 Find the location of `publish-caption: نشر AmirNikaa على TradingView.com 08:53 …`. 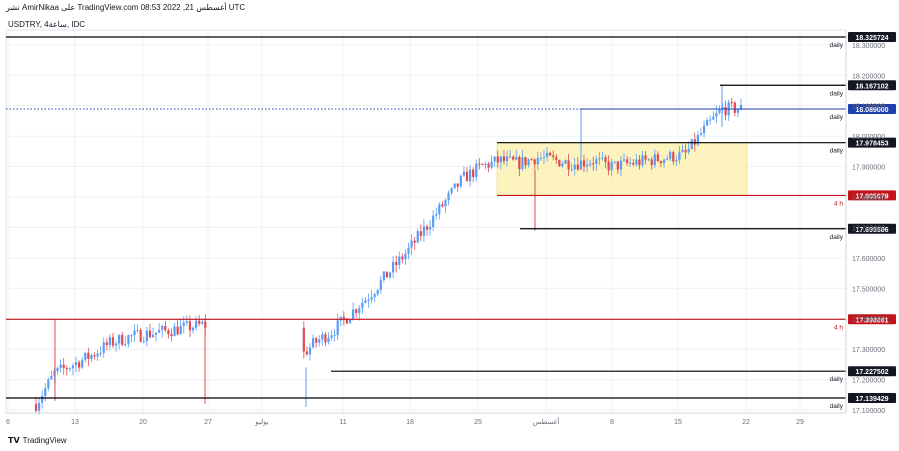

publish-caption: نشر AmirNikaa على TradingView.com 08:53 … is located at coordinates (126, 7).